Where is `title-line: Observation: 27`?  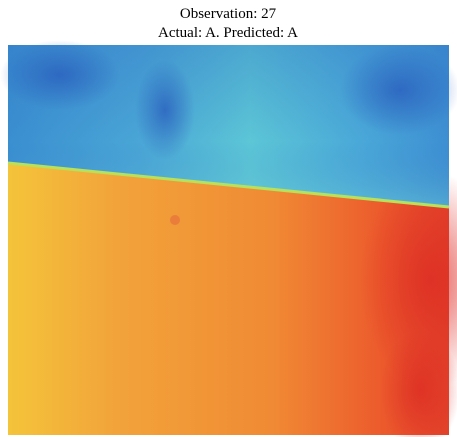
title-line: Observation: 27 is located at coordinates (228, 14).